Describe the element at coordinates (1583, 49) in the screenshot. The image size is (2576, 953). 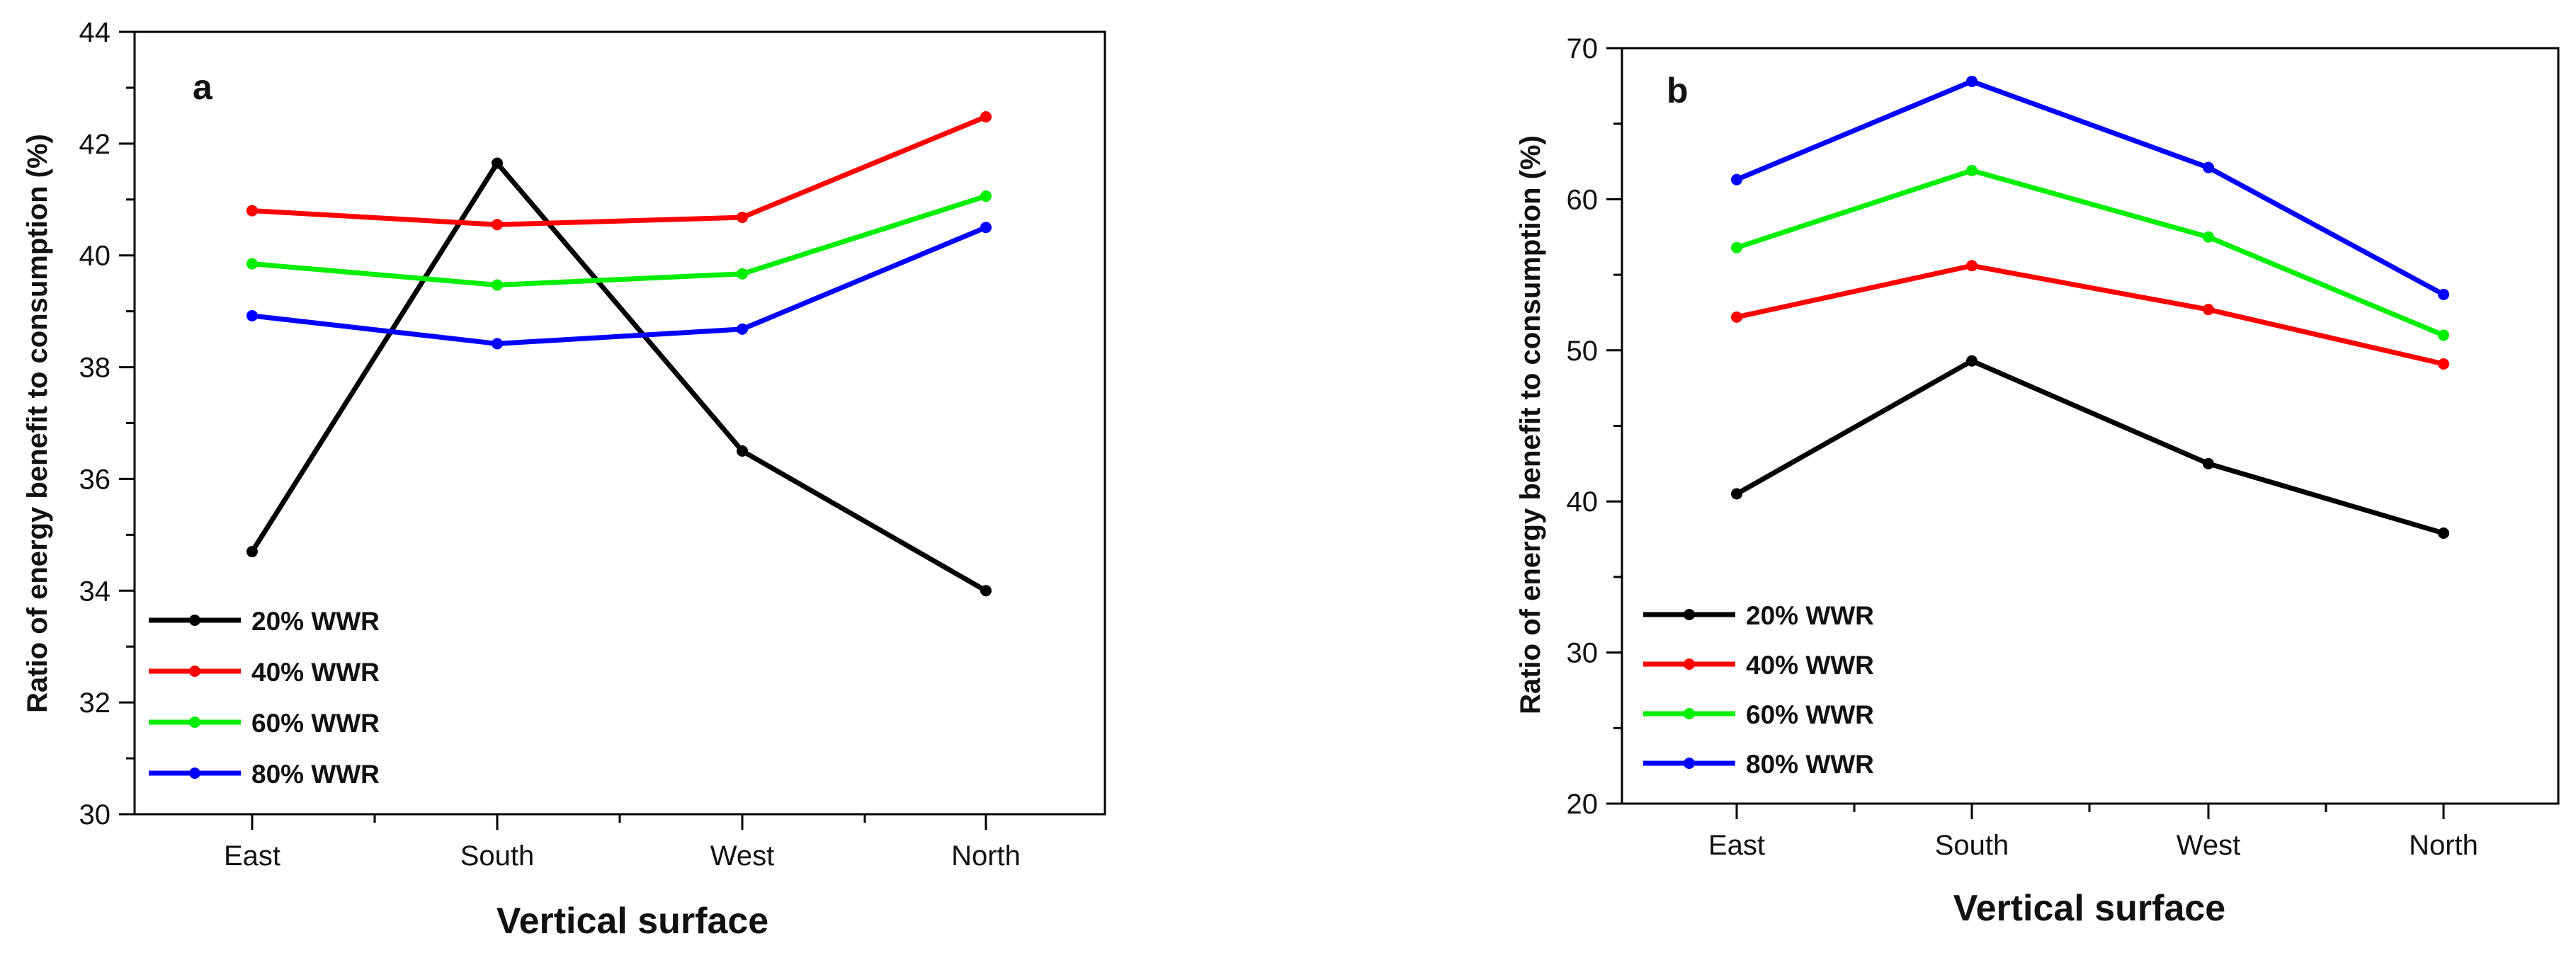
I see `y-tick-label: 70` at that location.